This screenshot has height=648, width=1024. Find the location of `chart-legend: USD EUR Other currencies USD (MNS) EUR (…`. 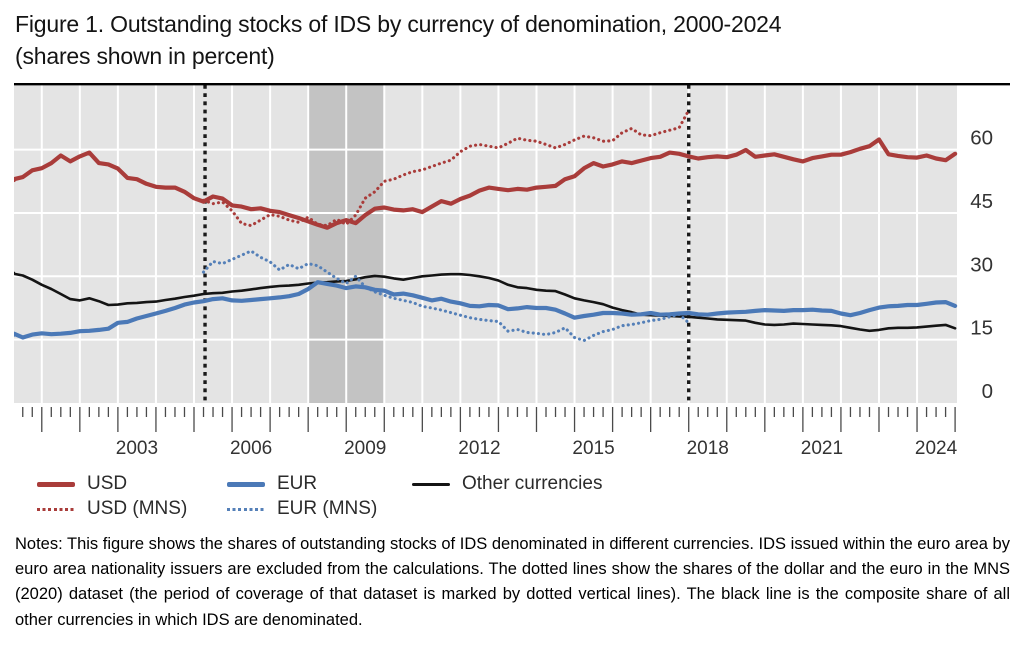

chart-legend: USD EUR Other currencies USD (MNS) EUR (… is located at coordinates (512, 496).